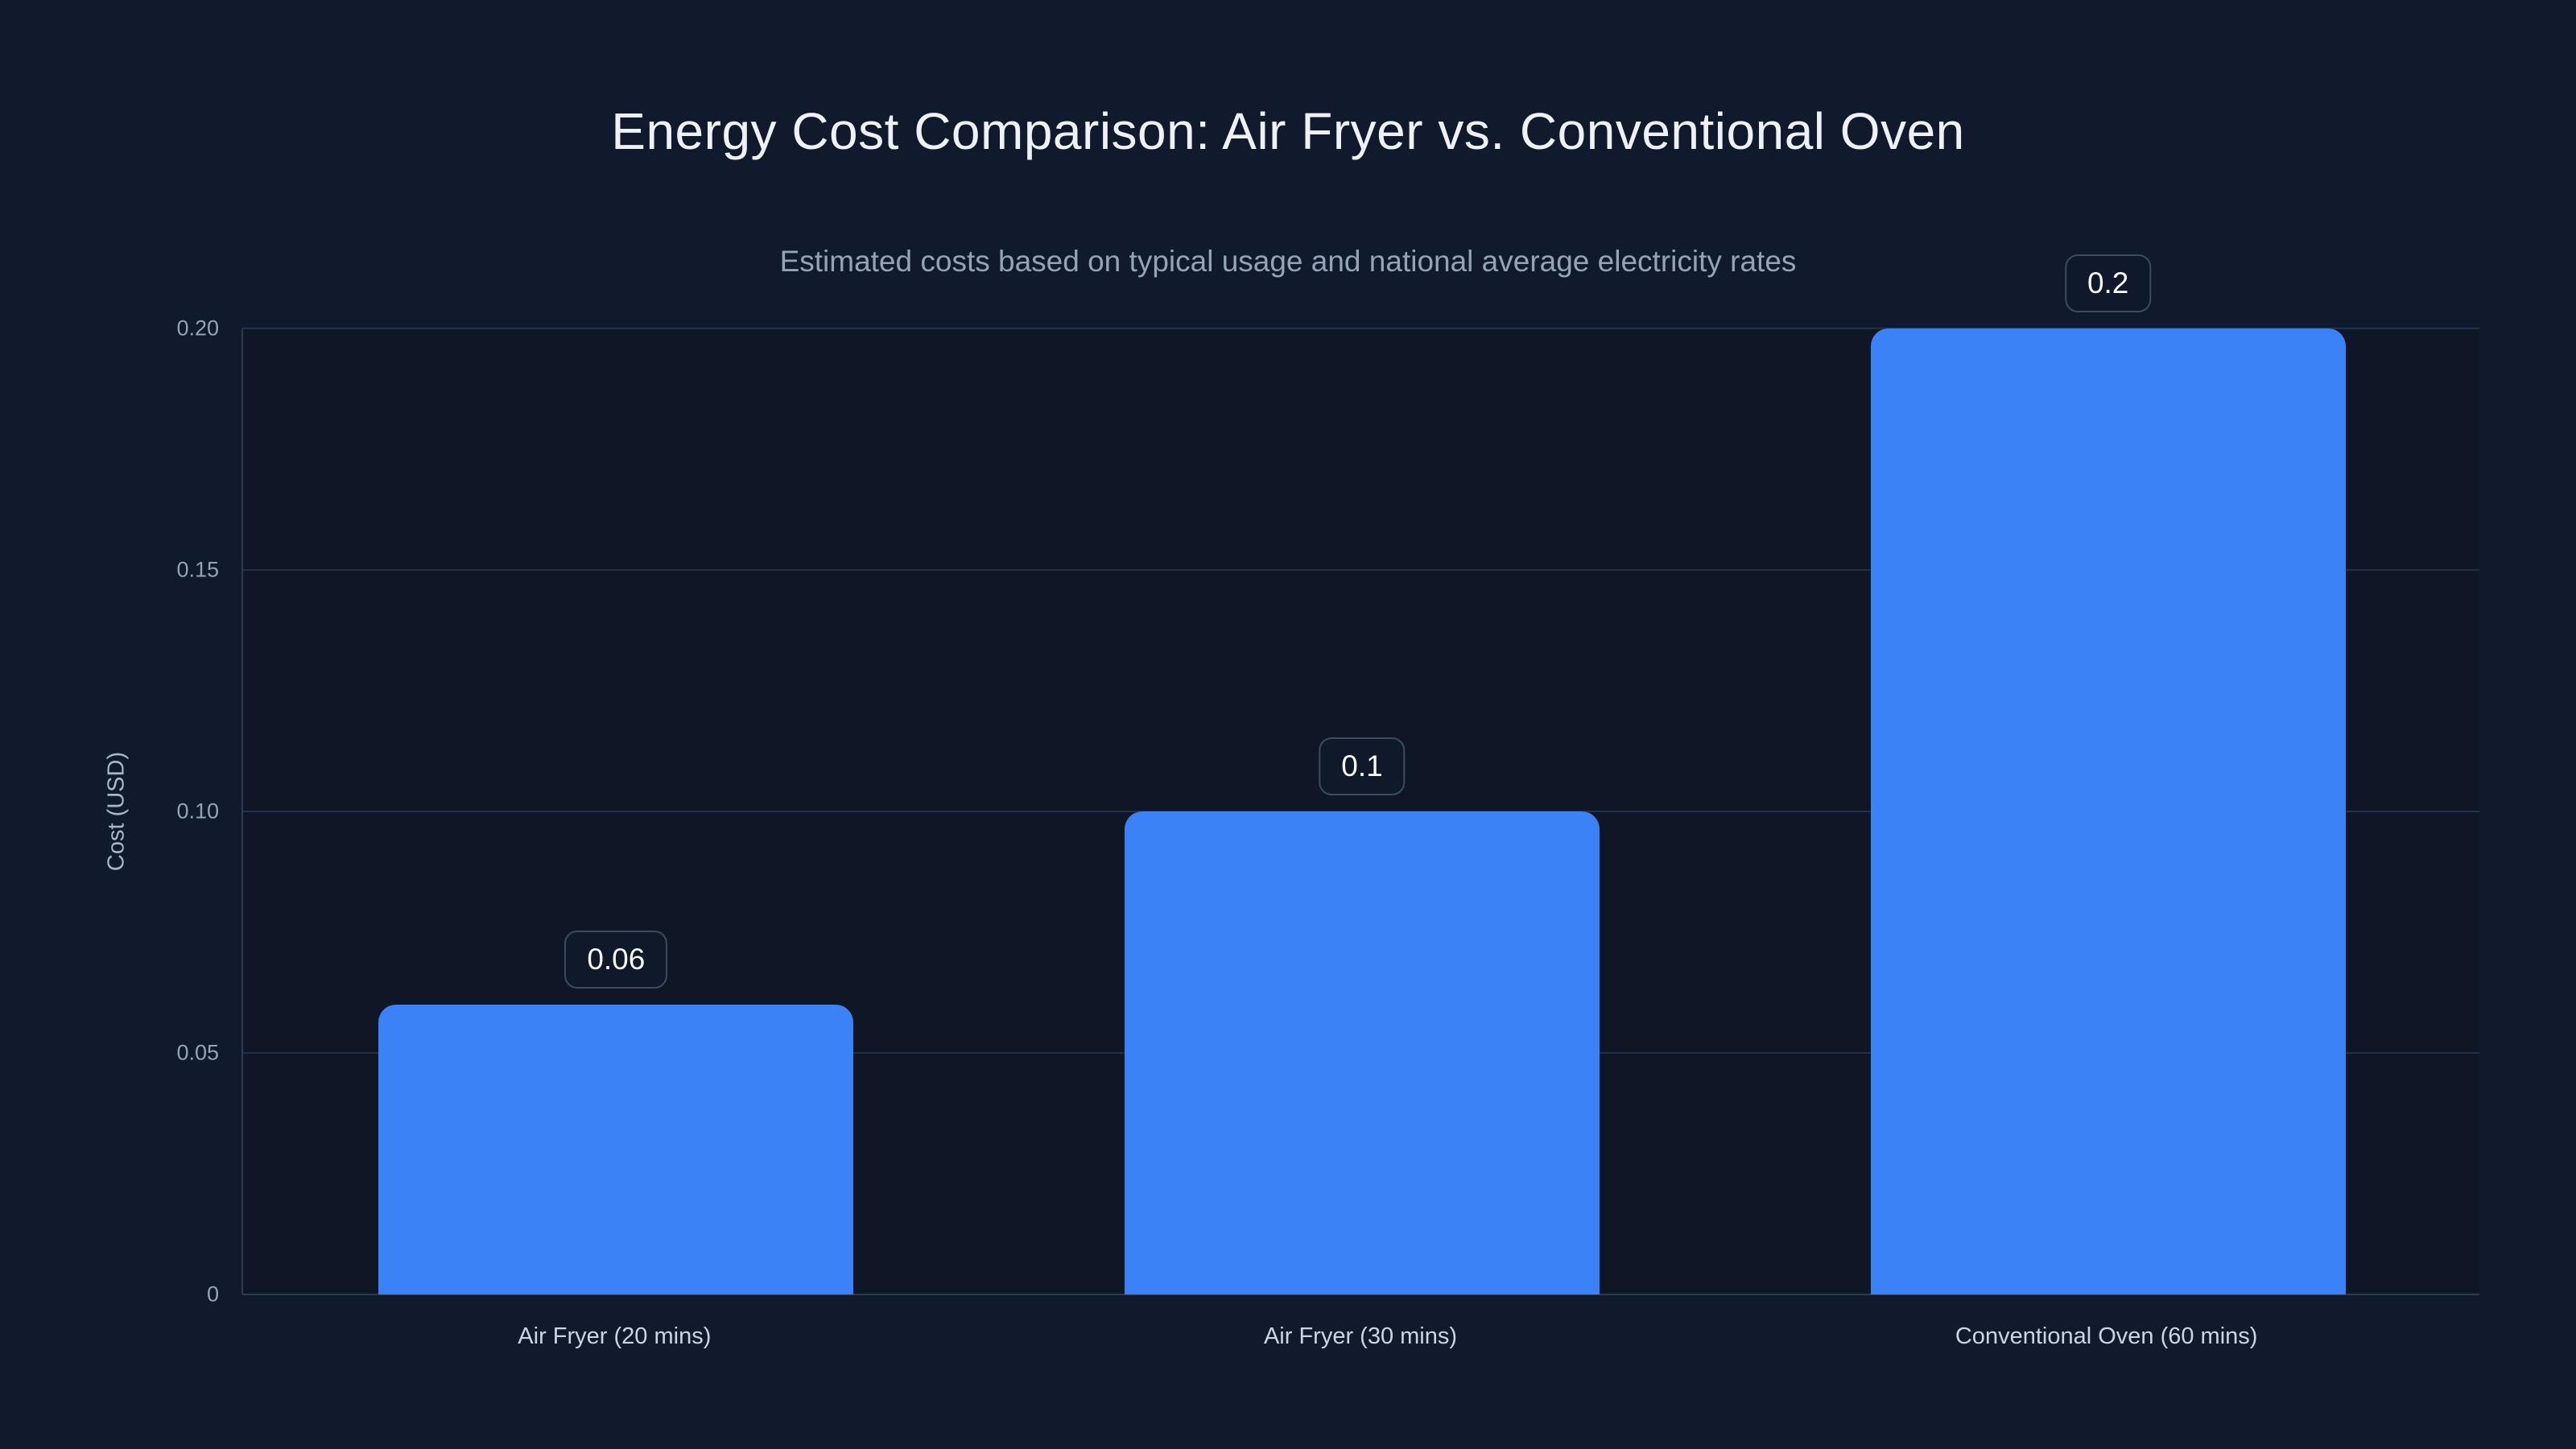  I want to click on y-tick-label: 0.15, so click(197, 569).